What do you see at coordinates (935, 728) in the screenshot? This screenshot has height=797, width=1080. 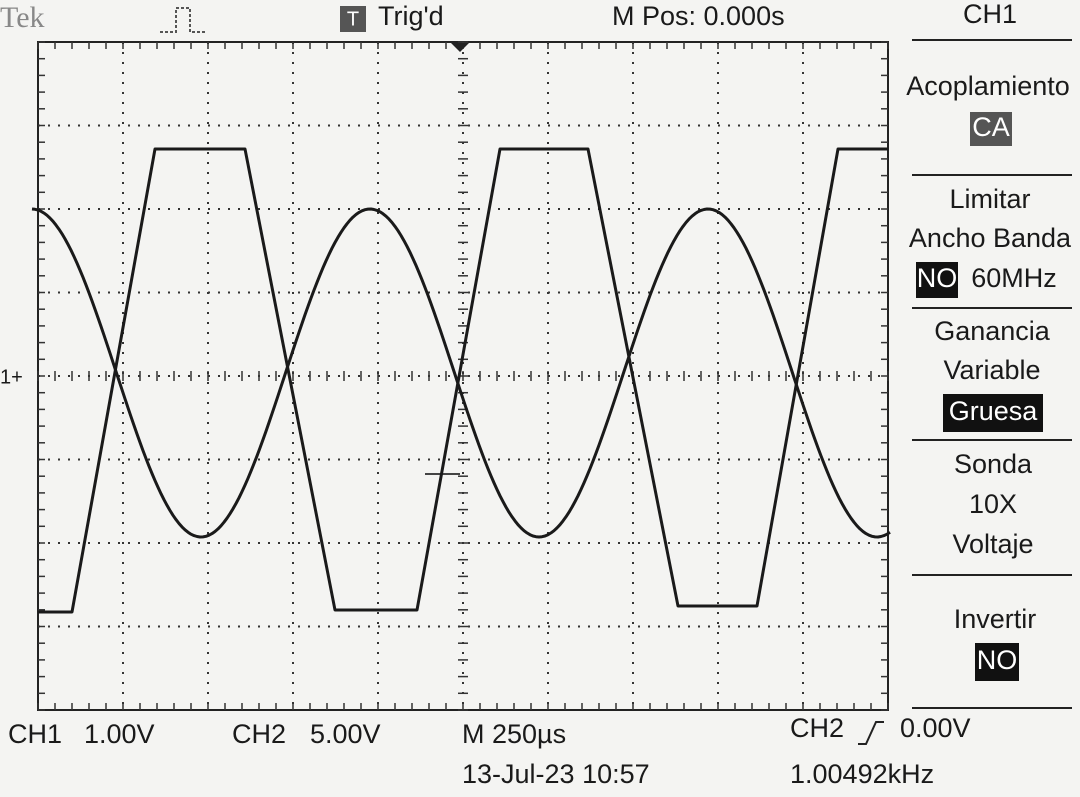 I see `trigger-level: 0.00V` at bounding box center [935, 728].